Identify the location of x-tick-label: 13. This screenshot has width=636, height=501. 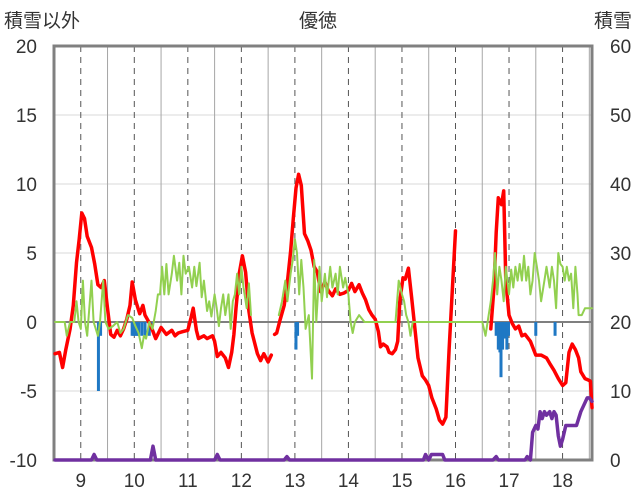
(294, 481).